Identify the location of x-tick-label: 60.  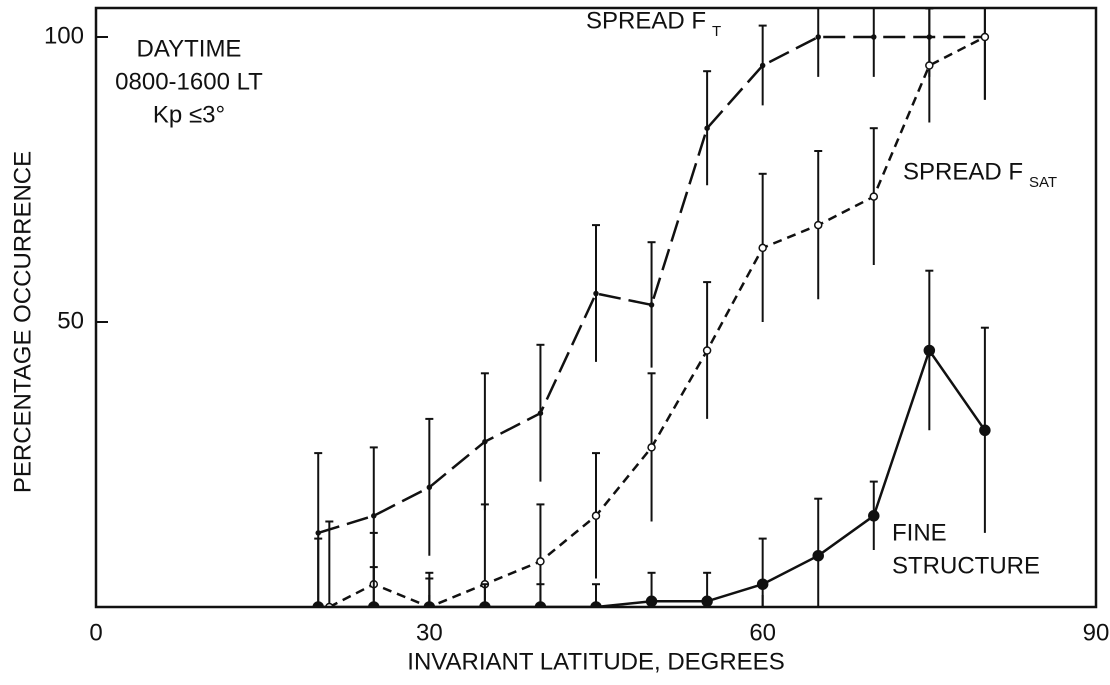
(762, 632).